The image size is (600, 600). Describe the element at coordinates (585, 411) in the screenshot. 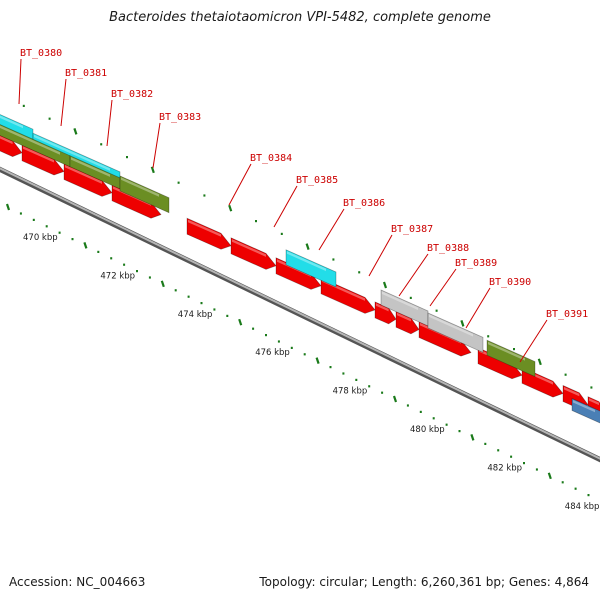

I see `feature-block-blue` at that location.